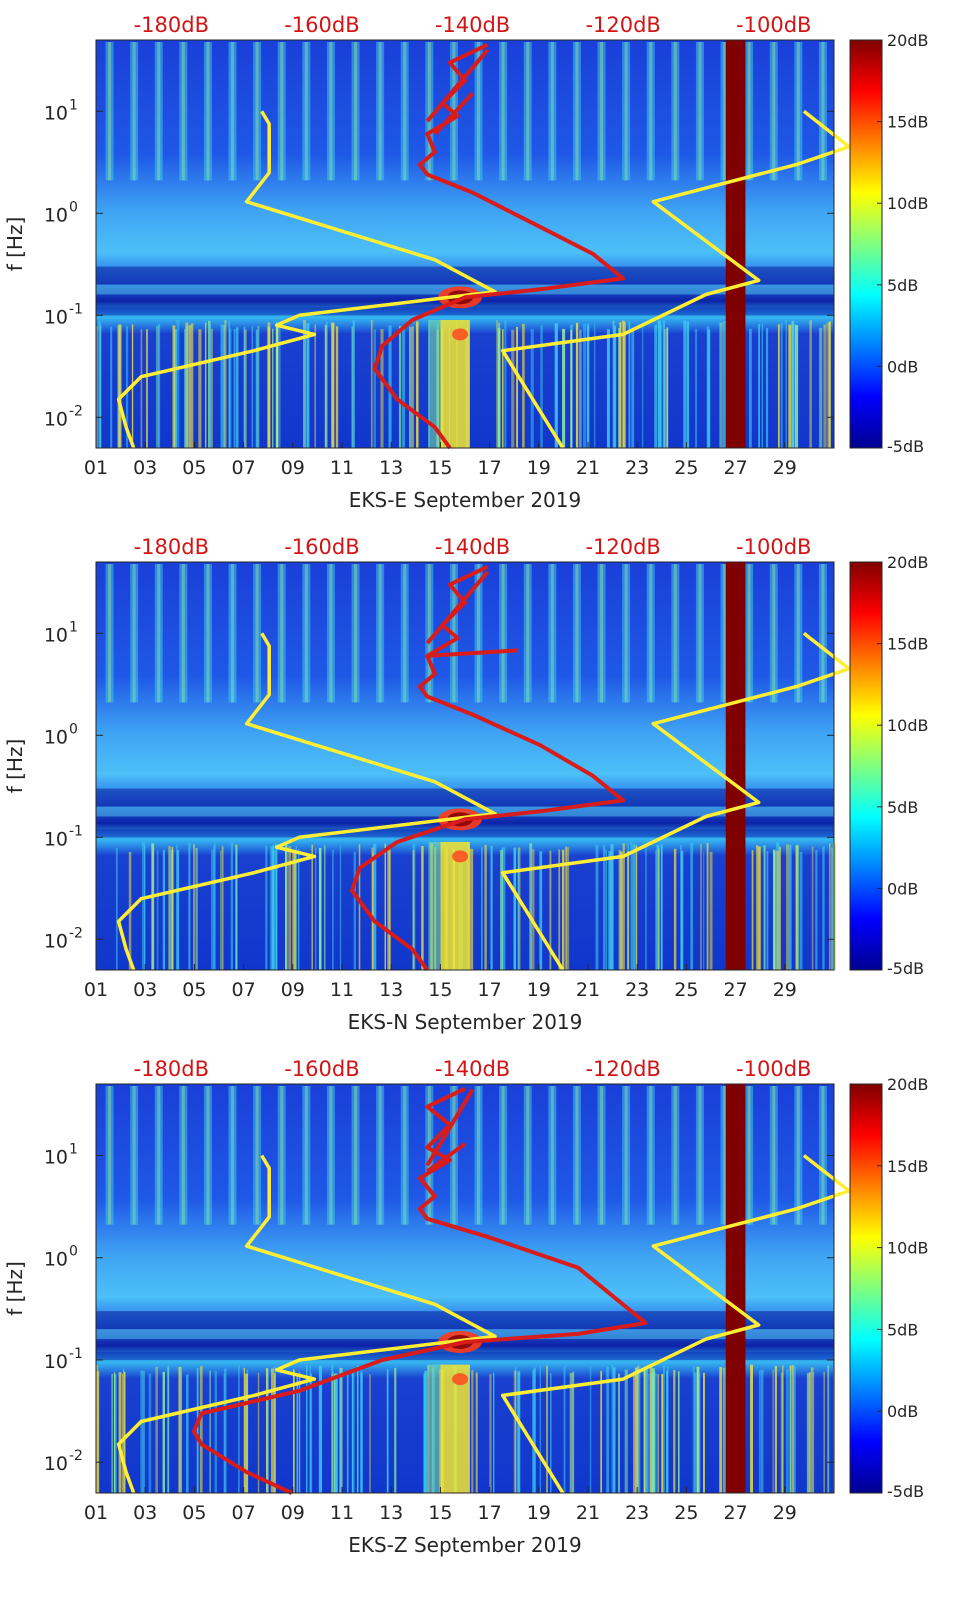 Image resolution: width=962 pixels, height=1599 pixels. Describe the element at coordinates (76, 309) in the screenshot. I see `y-tick-exponent: -1` at that location.